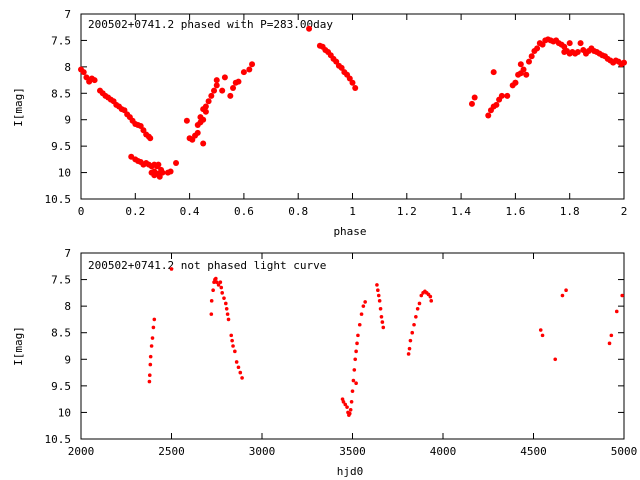  Describe the element at coordinates (64, 173) in the screenshot. I see `y-tick-label: 10` at that location.